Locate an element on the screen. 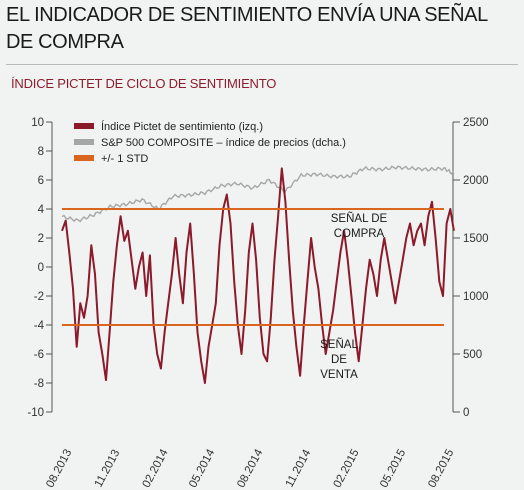 This screenshot has height=490, width=524. left-tick-label: 6 is located at coordinates (41, 181).